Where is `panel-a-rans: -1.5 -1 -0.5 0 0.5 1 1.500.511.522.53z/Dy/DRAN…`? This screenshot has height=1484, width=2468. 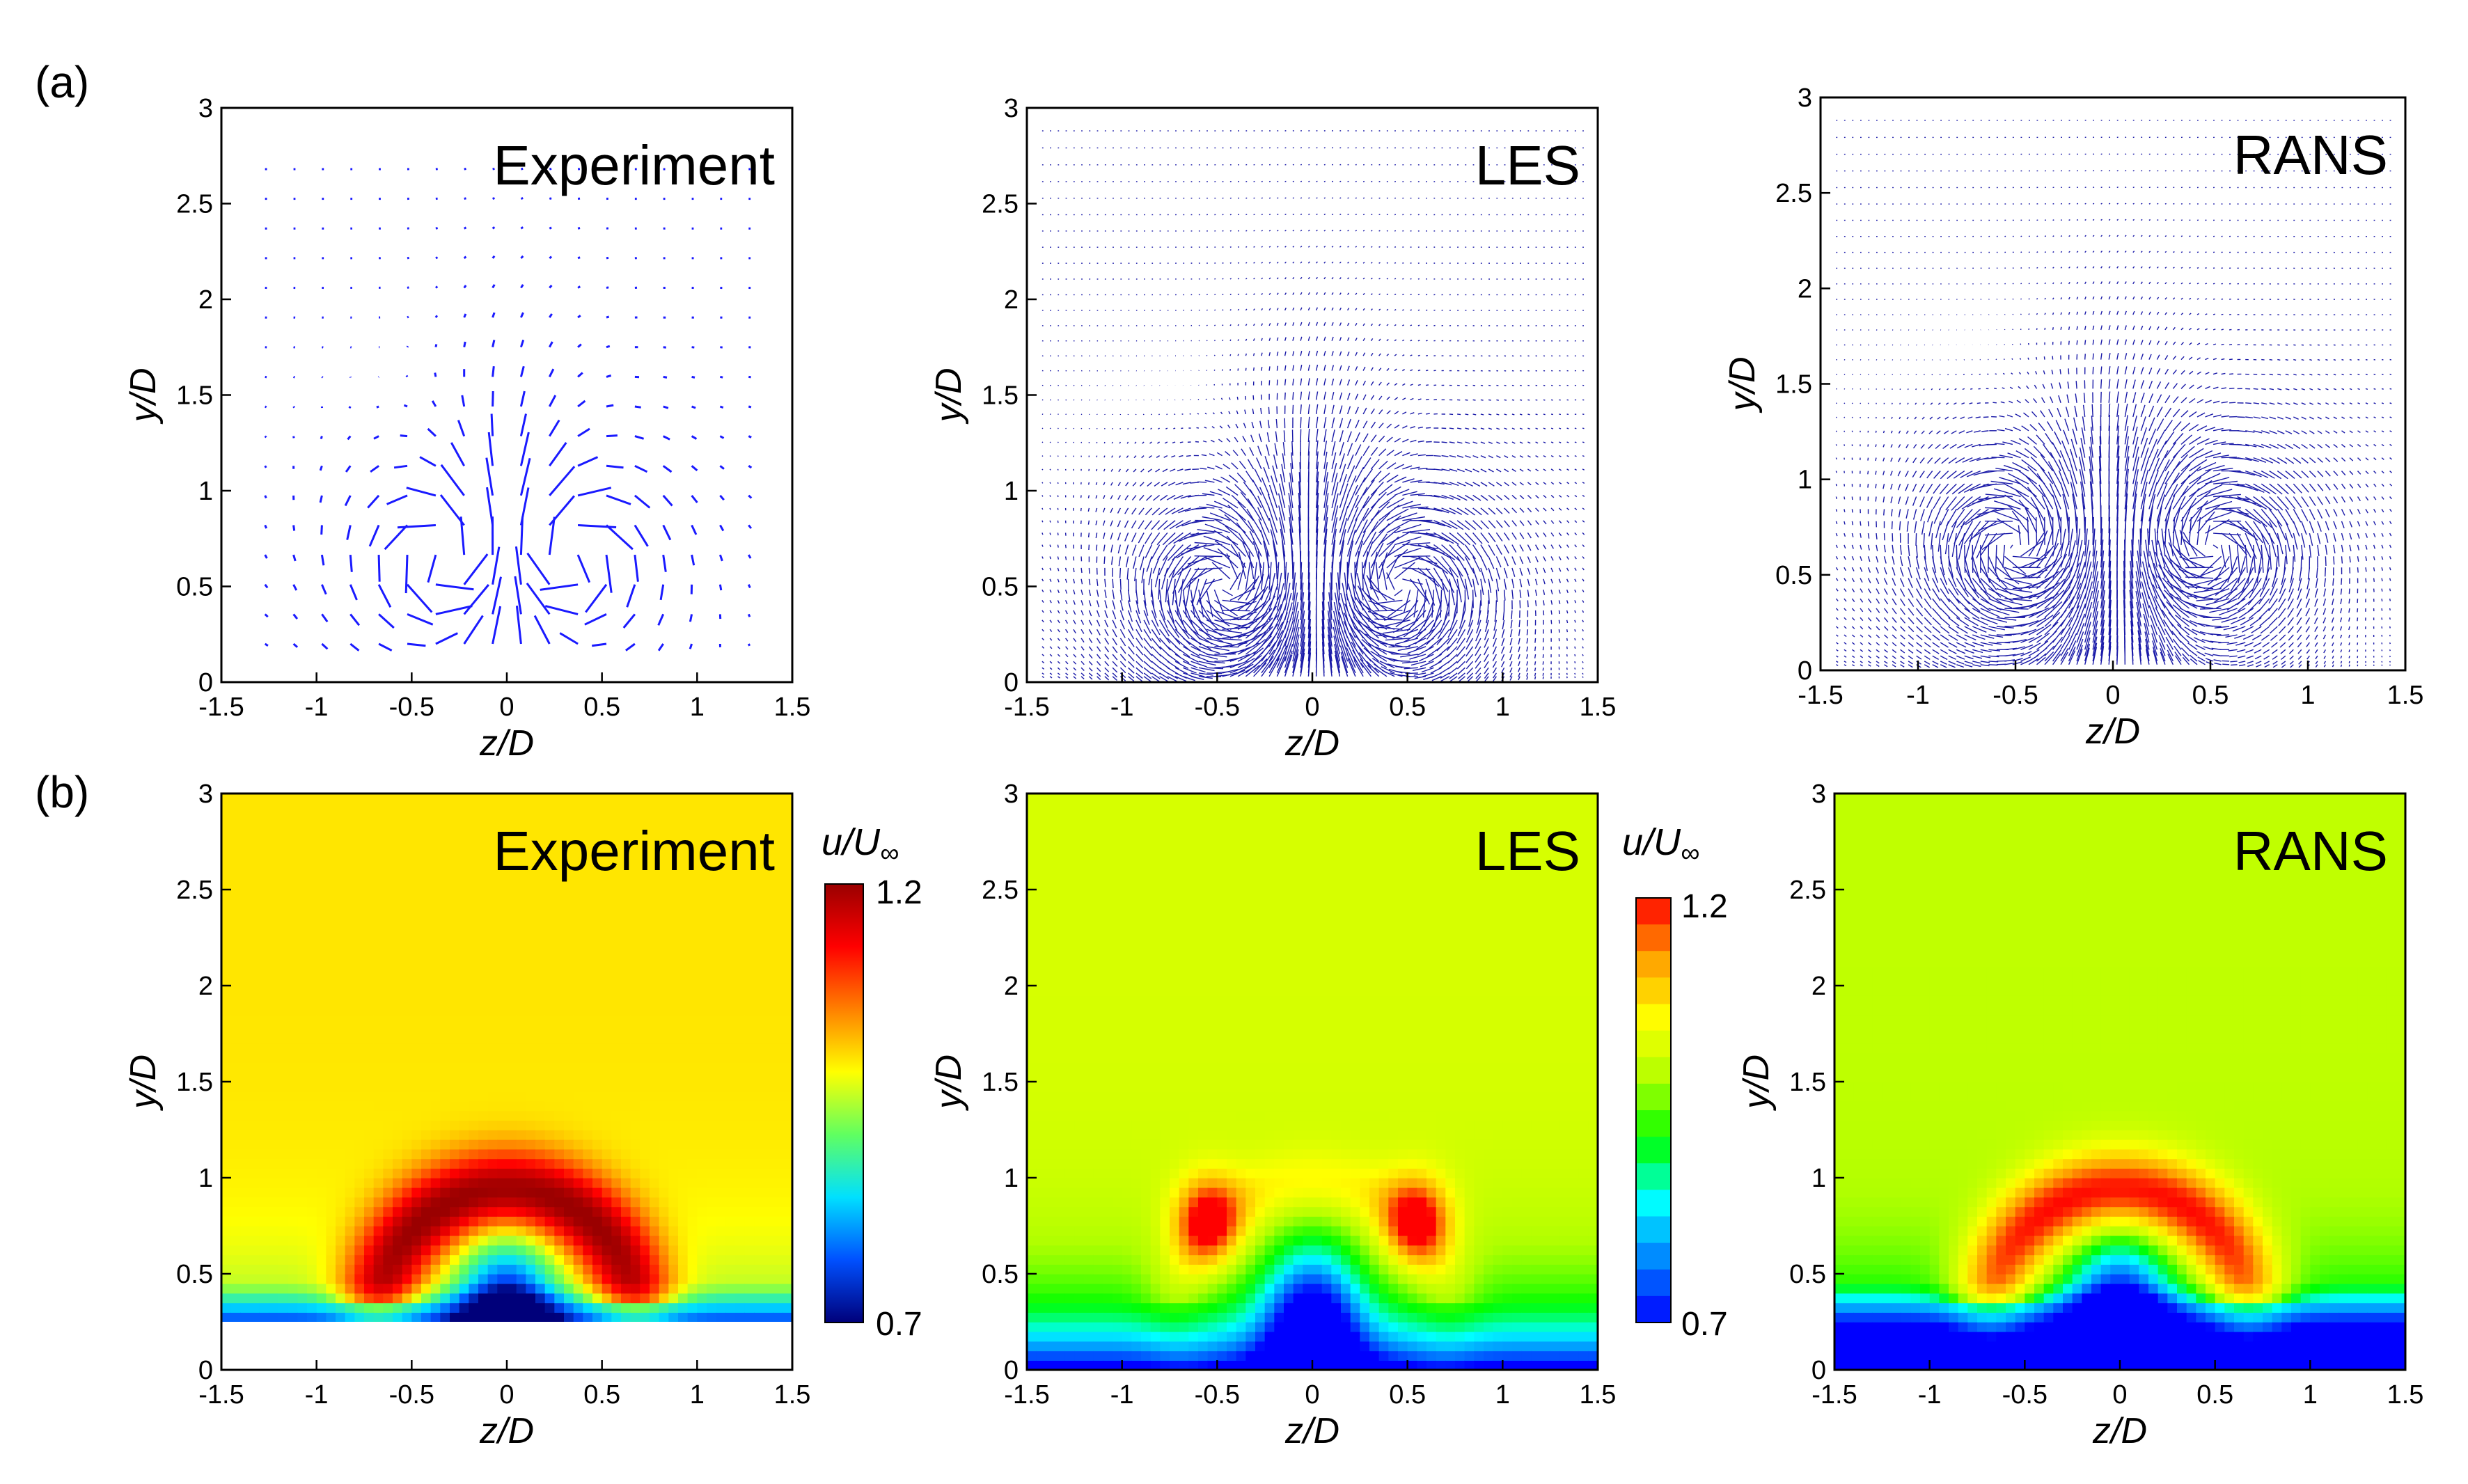
panel-a-rans: -1.5 -1 -0.5 0 0.5 1 1.500.511.522.53z/Dy/DRAN… is located at coordinates (2072, 418).